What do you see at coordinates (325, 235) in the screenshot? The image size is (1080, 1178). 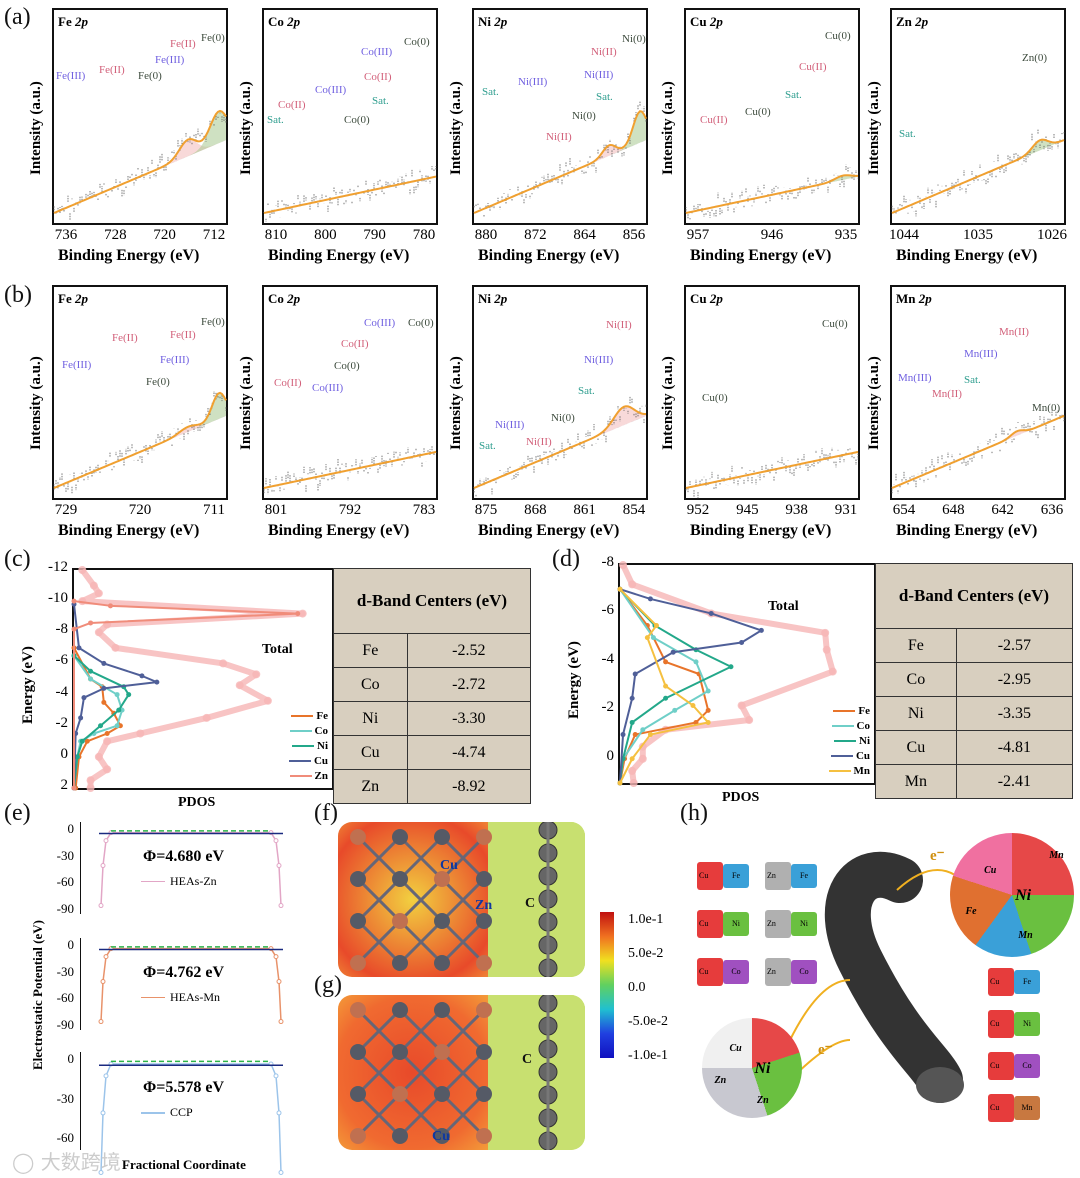 I see `x-tick-label: 800` at bounding box center [325, 235].